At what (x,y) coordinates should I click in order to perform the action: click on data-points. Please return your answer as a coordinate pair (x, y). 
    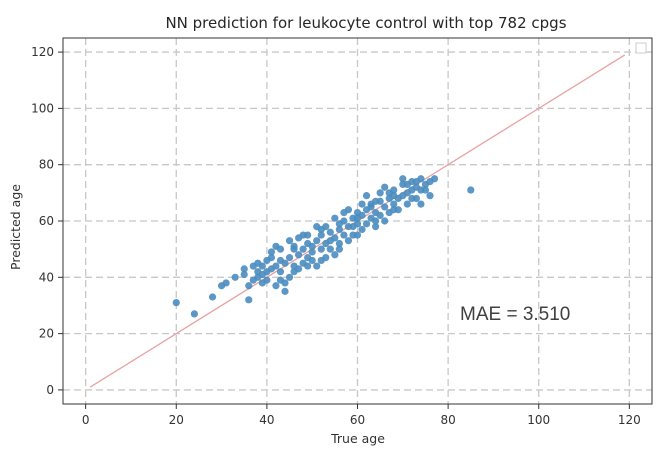
    Looking at the image, I should click on (323, 246).